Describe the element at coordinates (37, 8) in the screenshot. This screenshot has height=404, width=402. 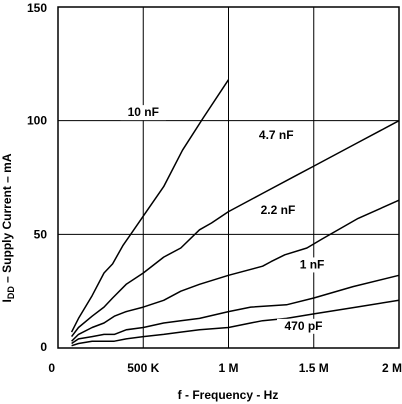
I see `y-tick-label-3: 150` at that location.